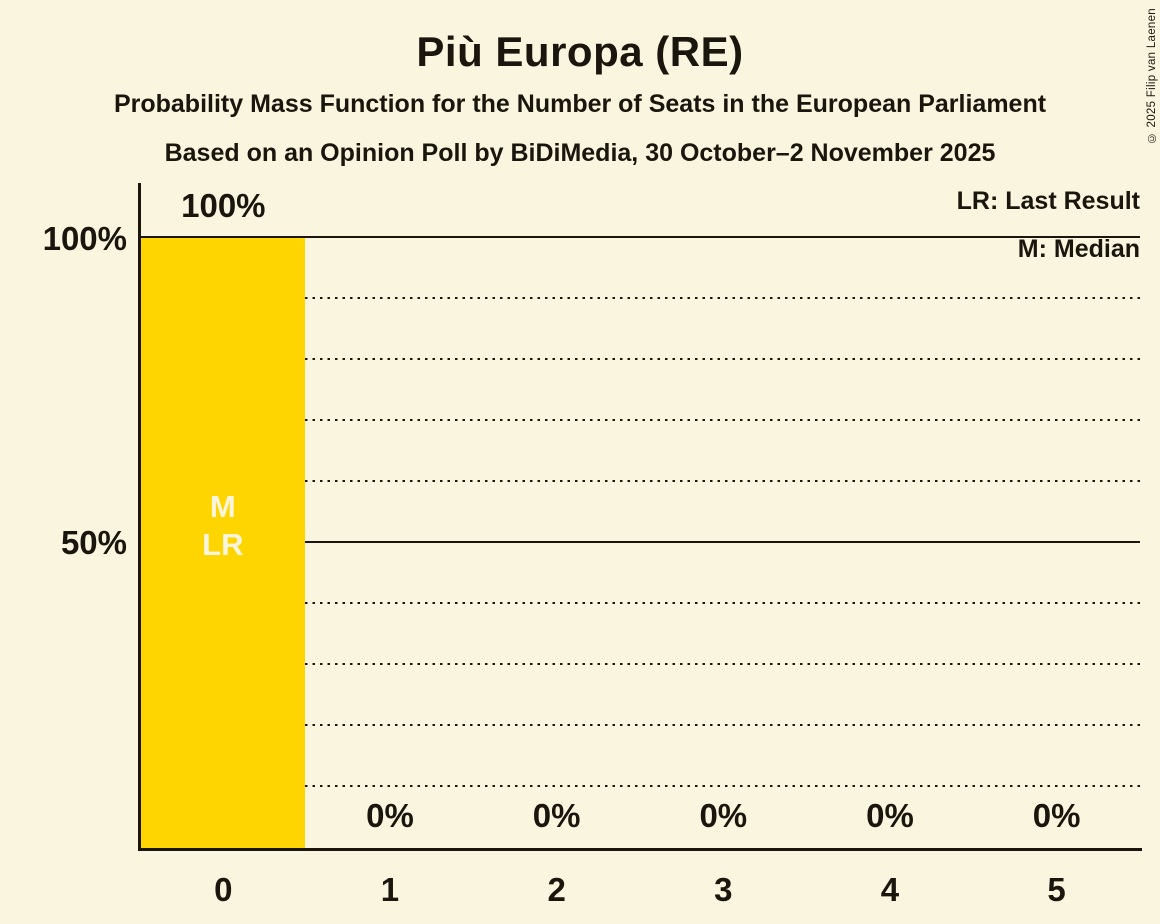 This screenshot has width=1160, height=924. What do you see at coordinates (1056, 815) in the screenshot?
I see `bar-value-label-5: 0%` at bounding box center [1056, 815].